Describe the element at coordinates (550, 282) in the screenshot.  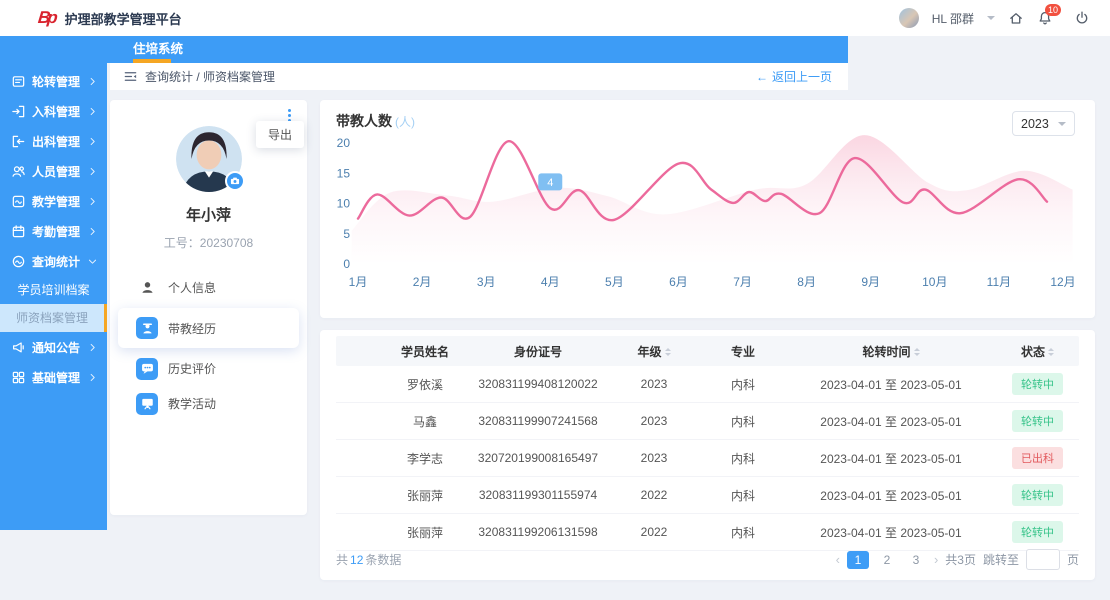
I see `x-axis-label: 4月` at that location.